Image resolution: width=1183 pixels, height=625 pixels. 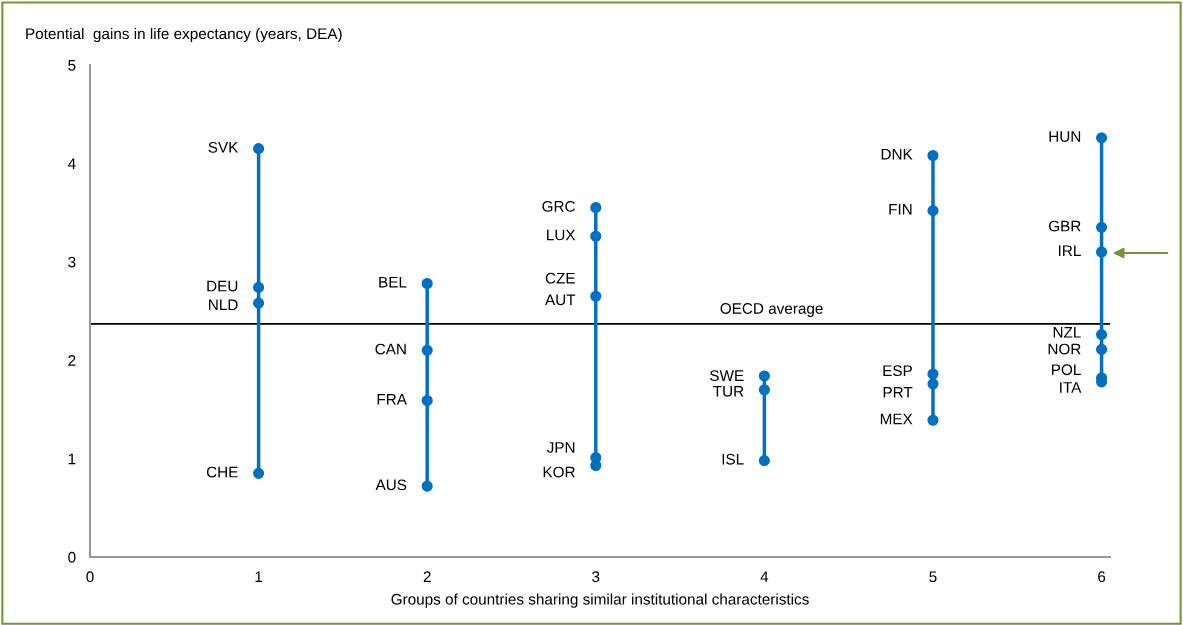 I want to click on annotation: AUT, so click(x=560, y=300).